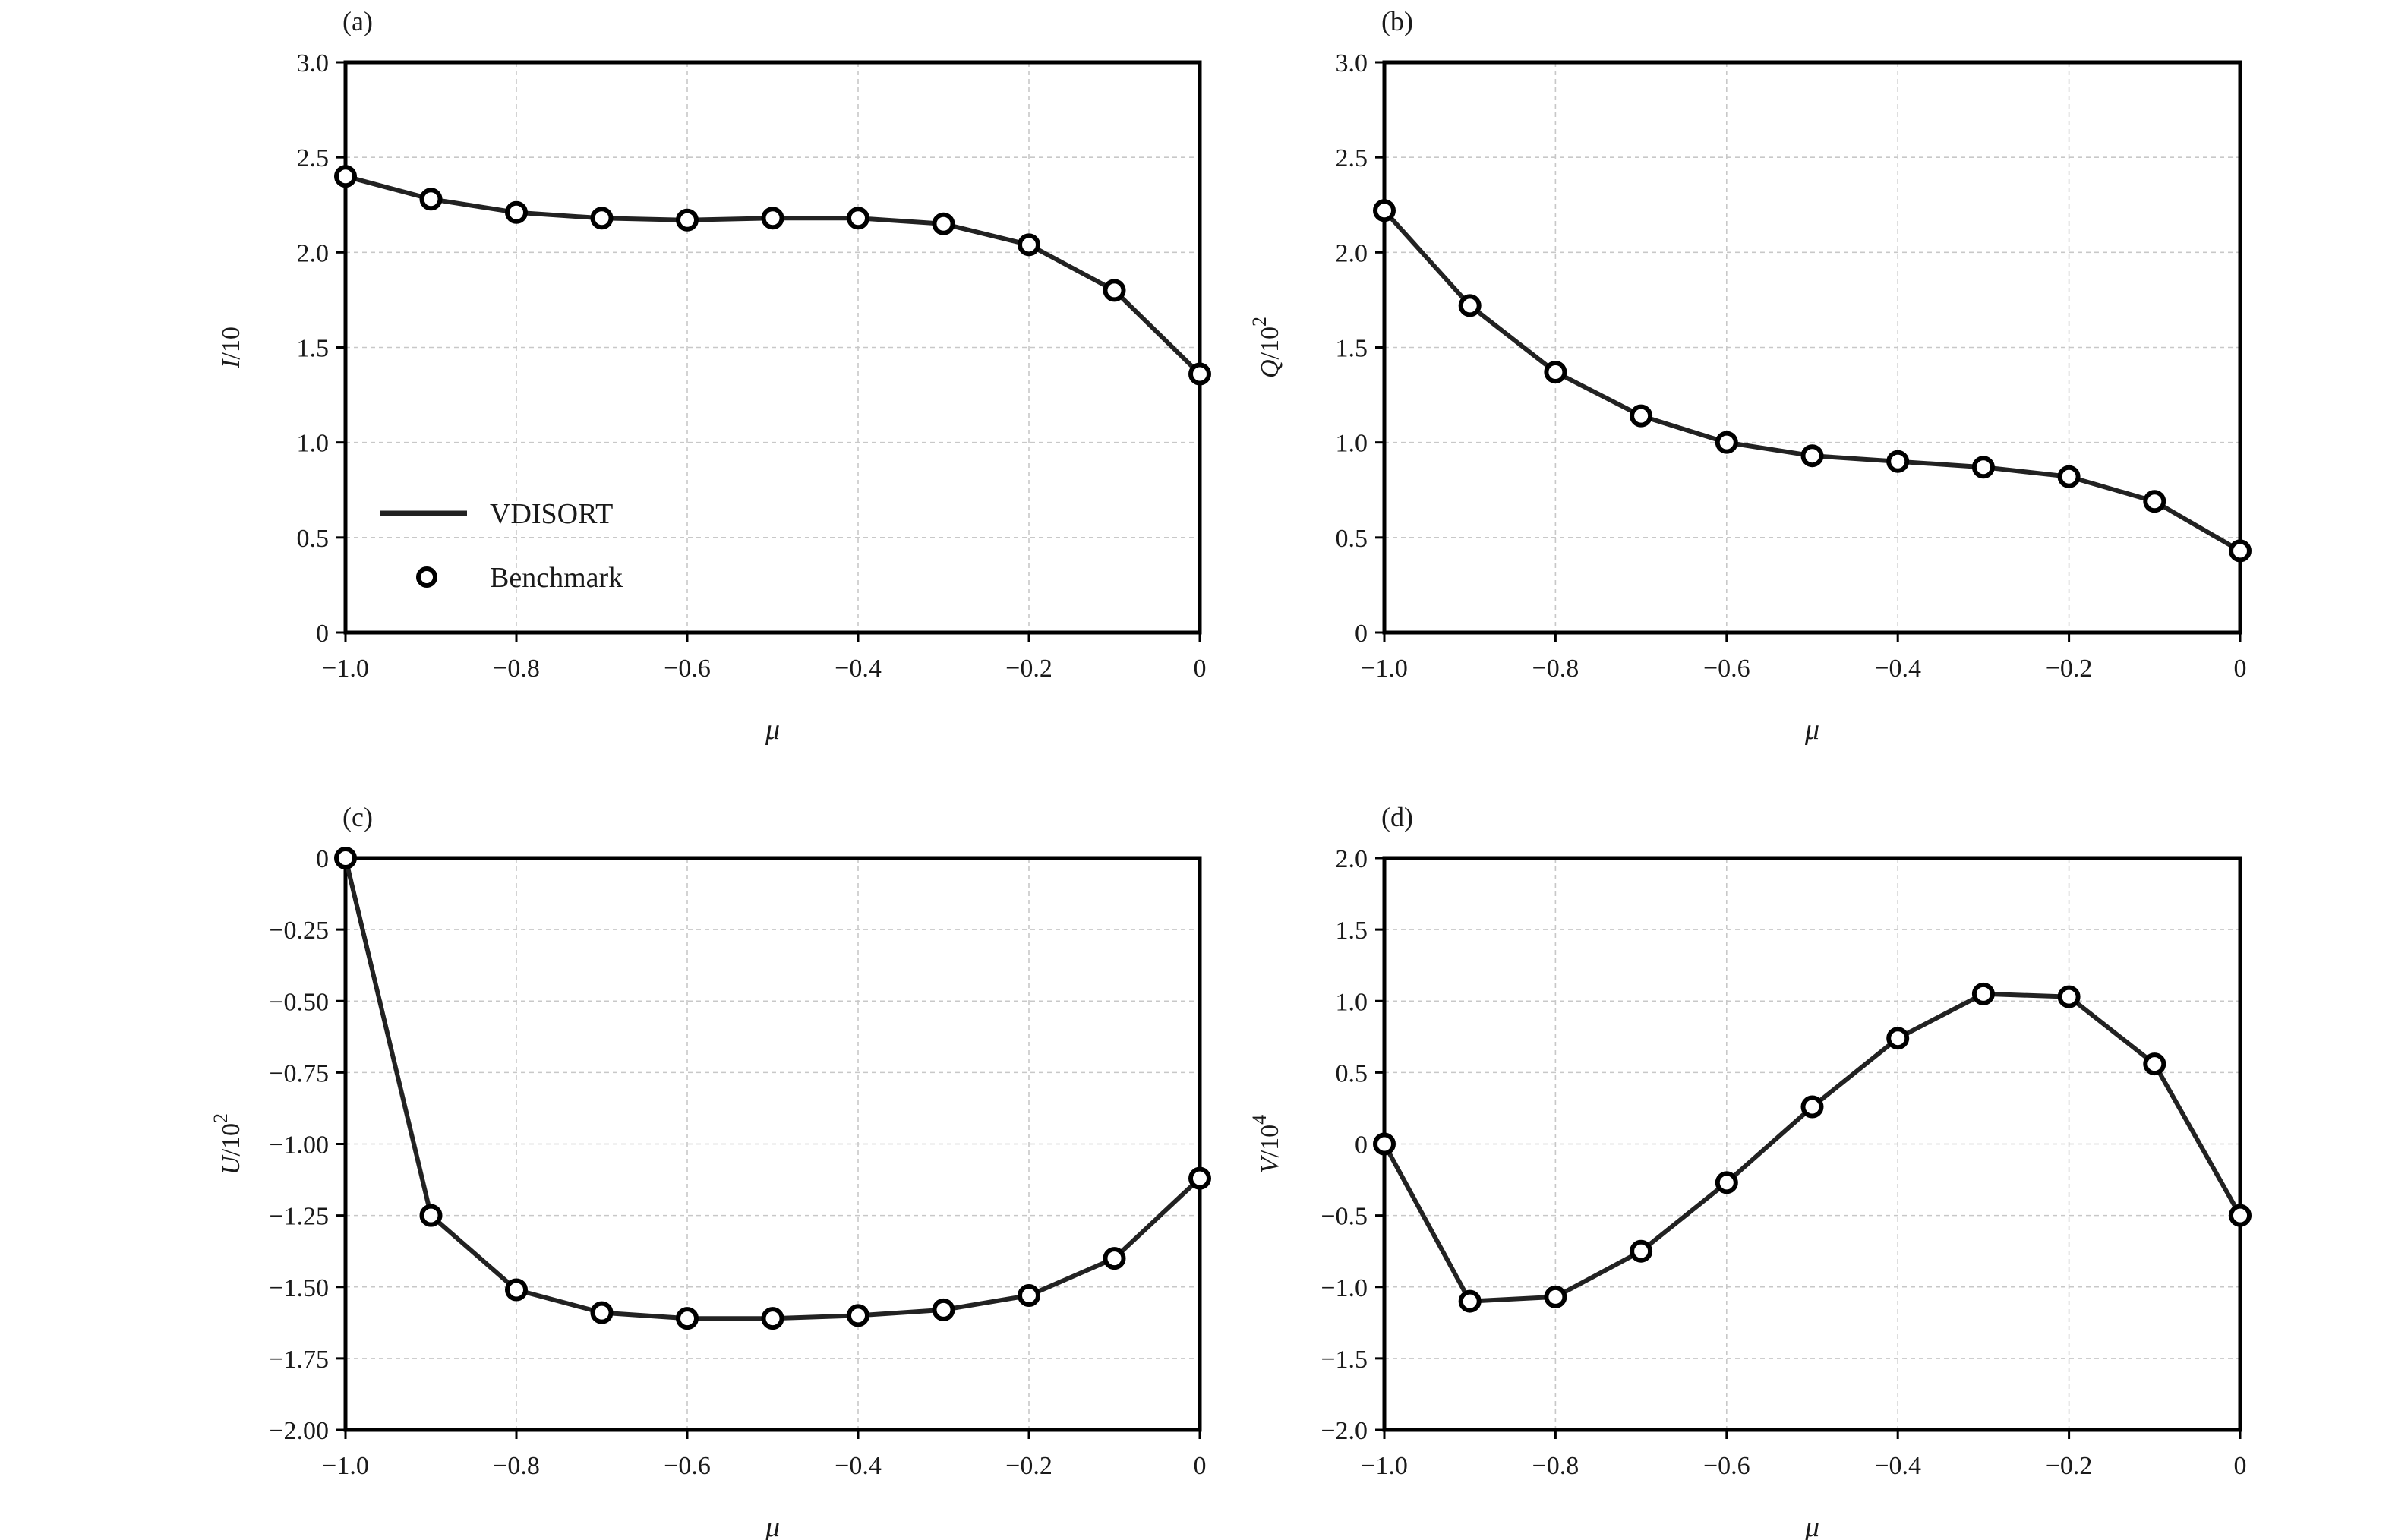 The width and height of the screenshot is (2392, 1540). What do you see at coordinates (1397, 817) in the screenshot?
I see `panel-label: (d)` at bounding box center [1397, 817].